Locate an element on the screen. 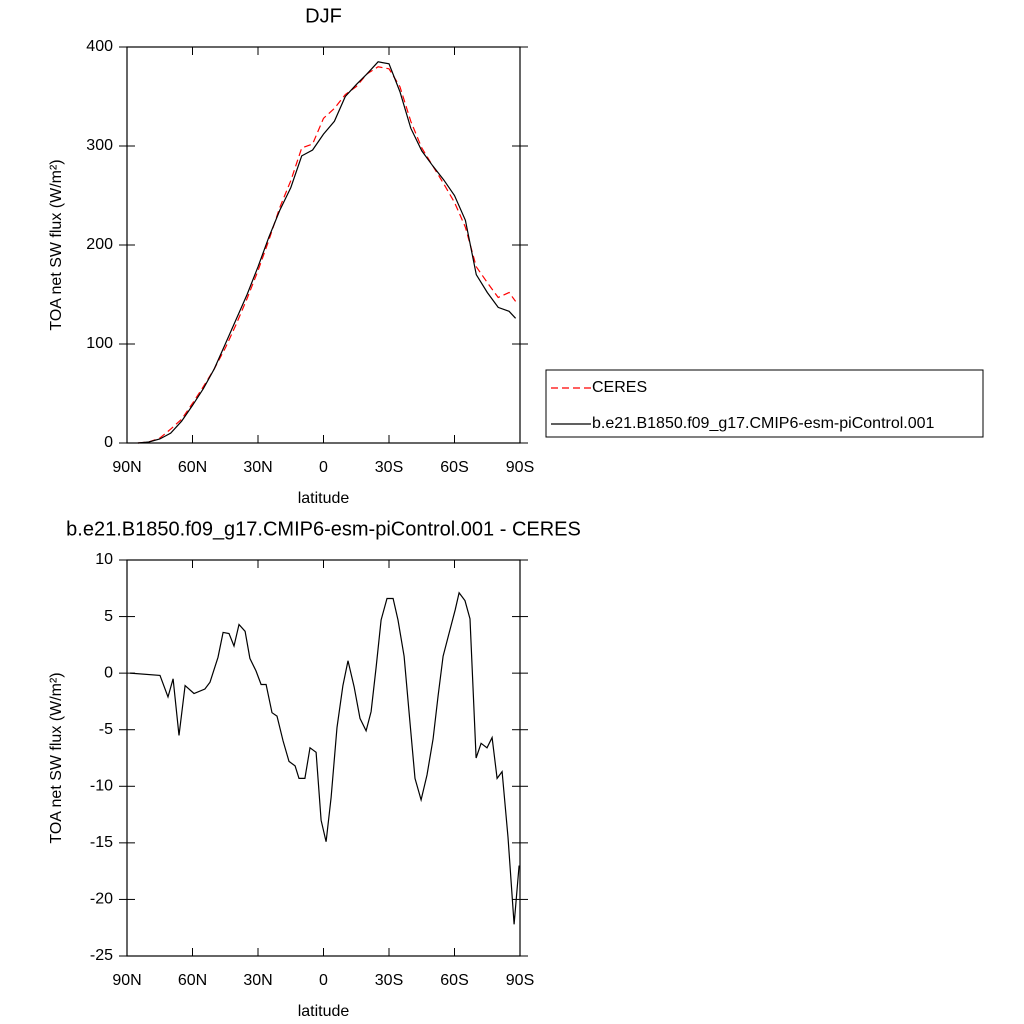 This screenshot has height=1024, width=1024. chart-title: DJF is located at coordinates (323, 16).